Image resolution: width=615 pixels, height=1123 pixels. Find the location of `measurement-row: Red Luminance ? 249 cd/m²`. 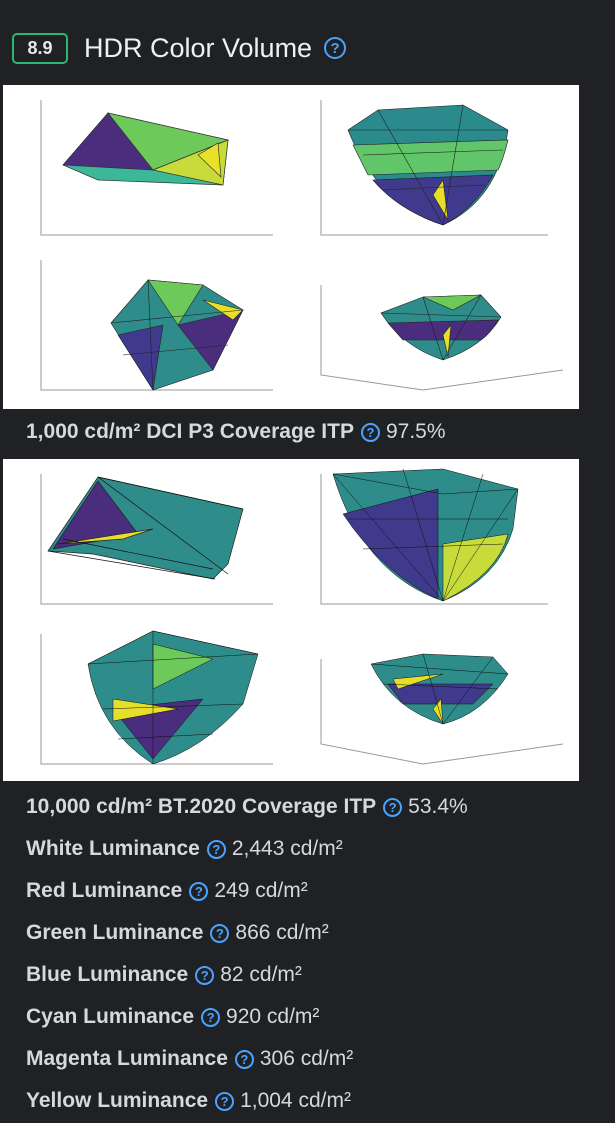

measurement-row: Red Luminance ? 249 cd/m² is located at coordinates (167, 891).